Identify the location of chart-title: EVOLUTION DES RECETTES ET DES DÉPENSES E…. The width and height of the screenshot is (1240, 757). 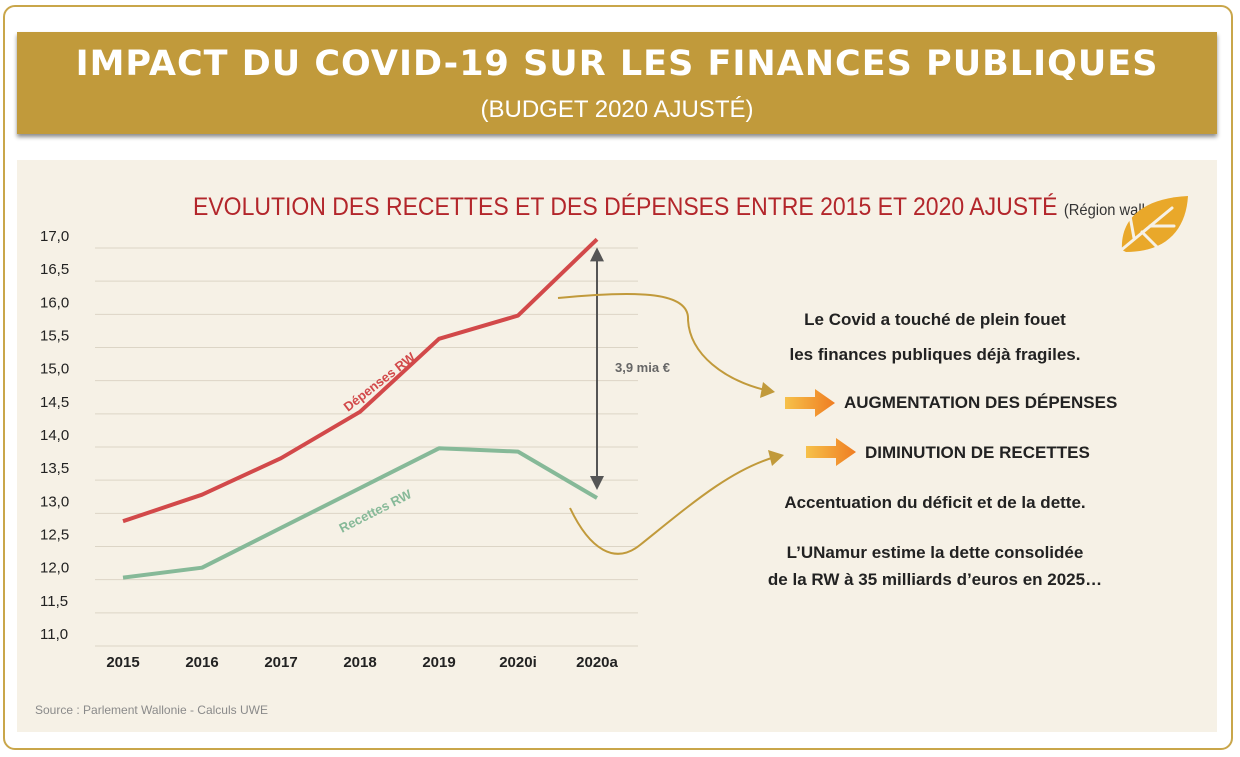
(688, 207).